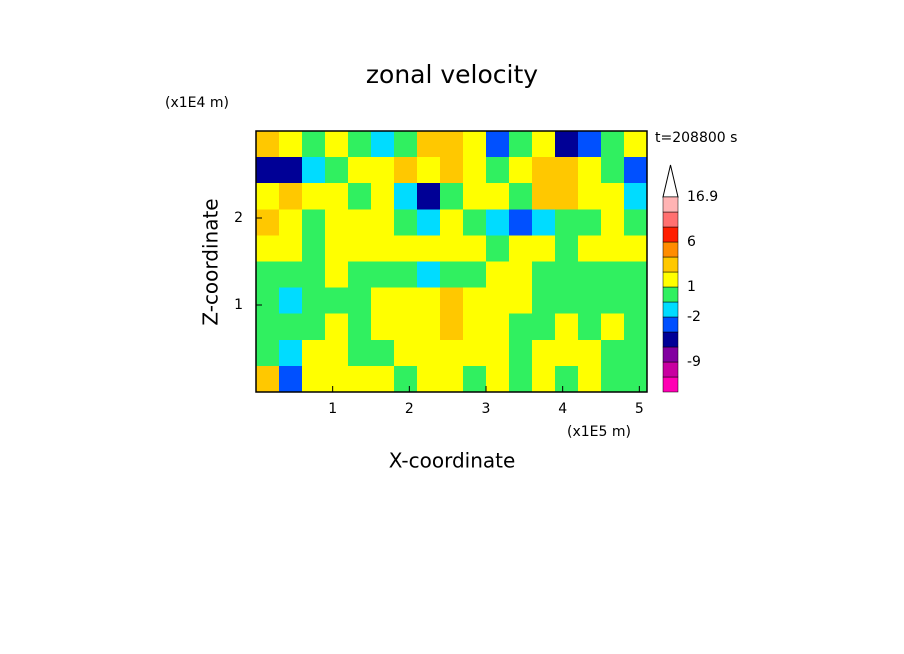 This screenshot has height=654, width=904. Describe the element at coordinates (639, 409) in the screenshot. I see `x-tick-label: 5` at that location.